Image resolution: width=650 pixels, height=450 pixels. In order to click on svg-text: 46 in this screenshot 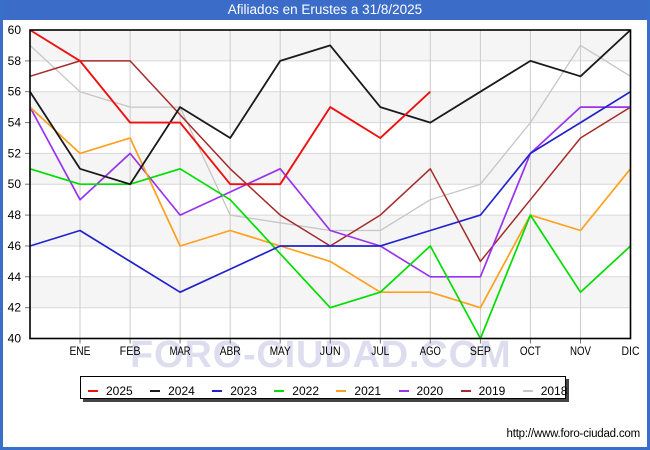, I will do `click(15, 246)`.